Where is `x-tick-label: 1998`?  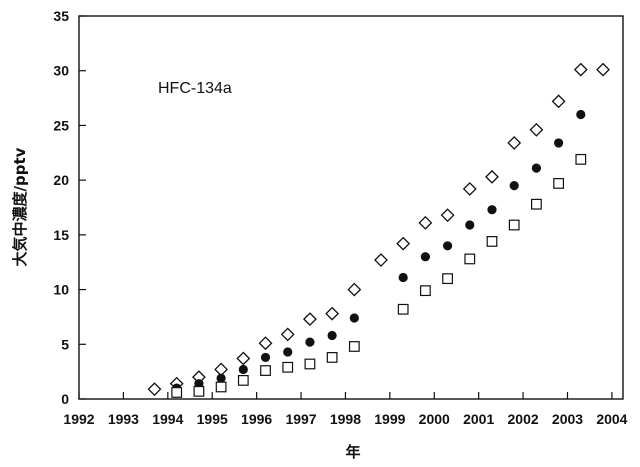 x-tick-label: 1998 is located at coordinates (345, 419).